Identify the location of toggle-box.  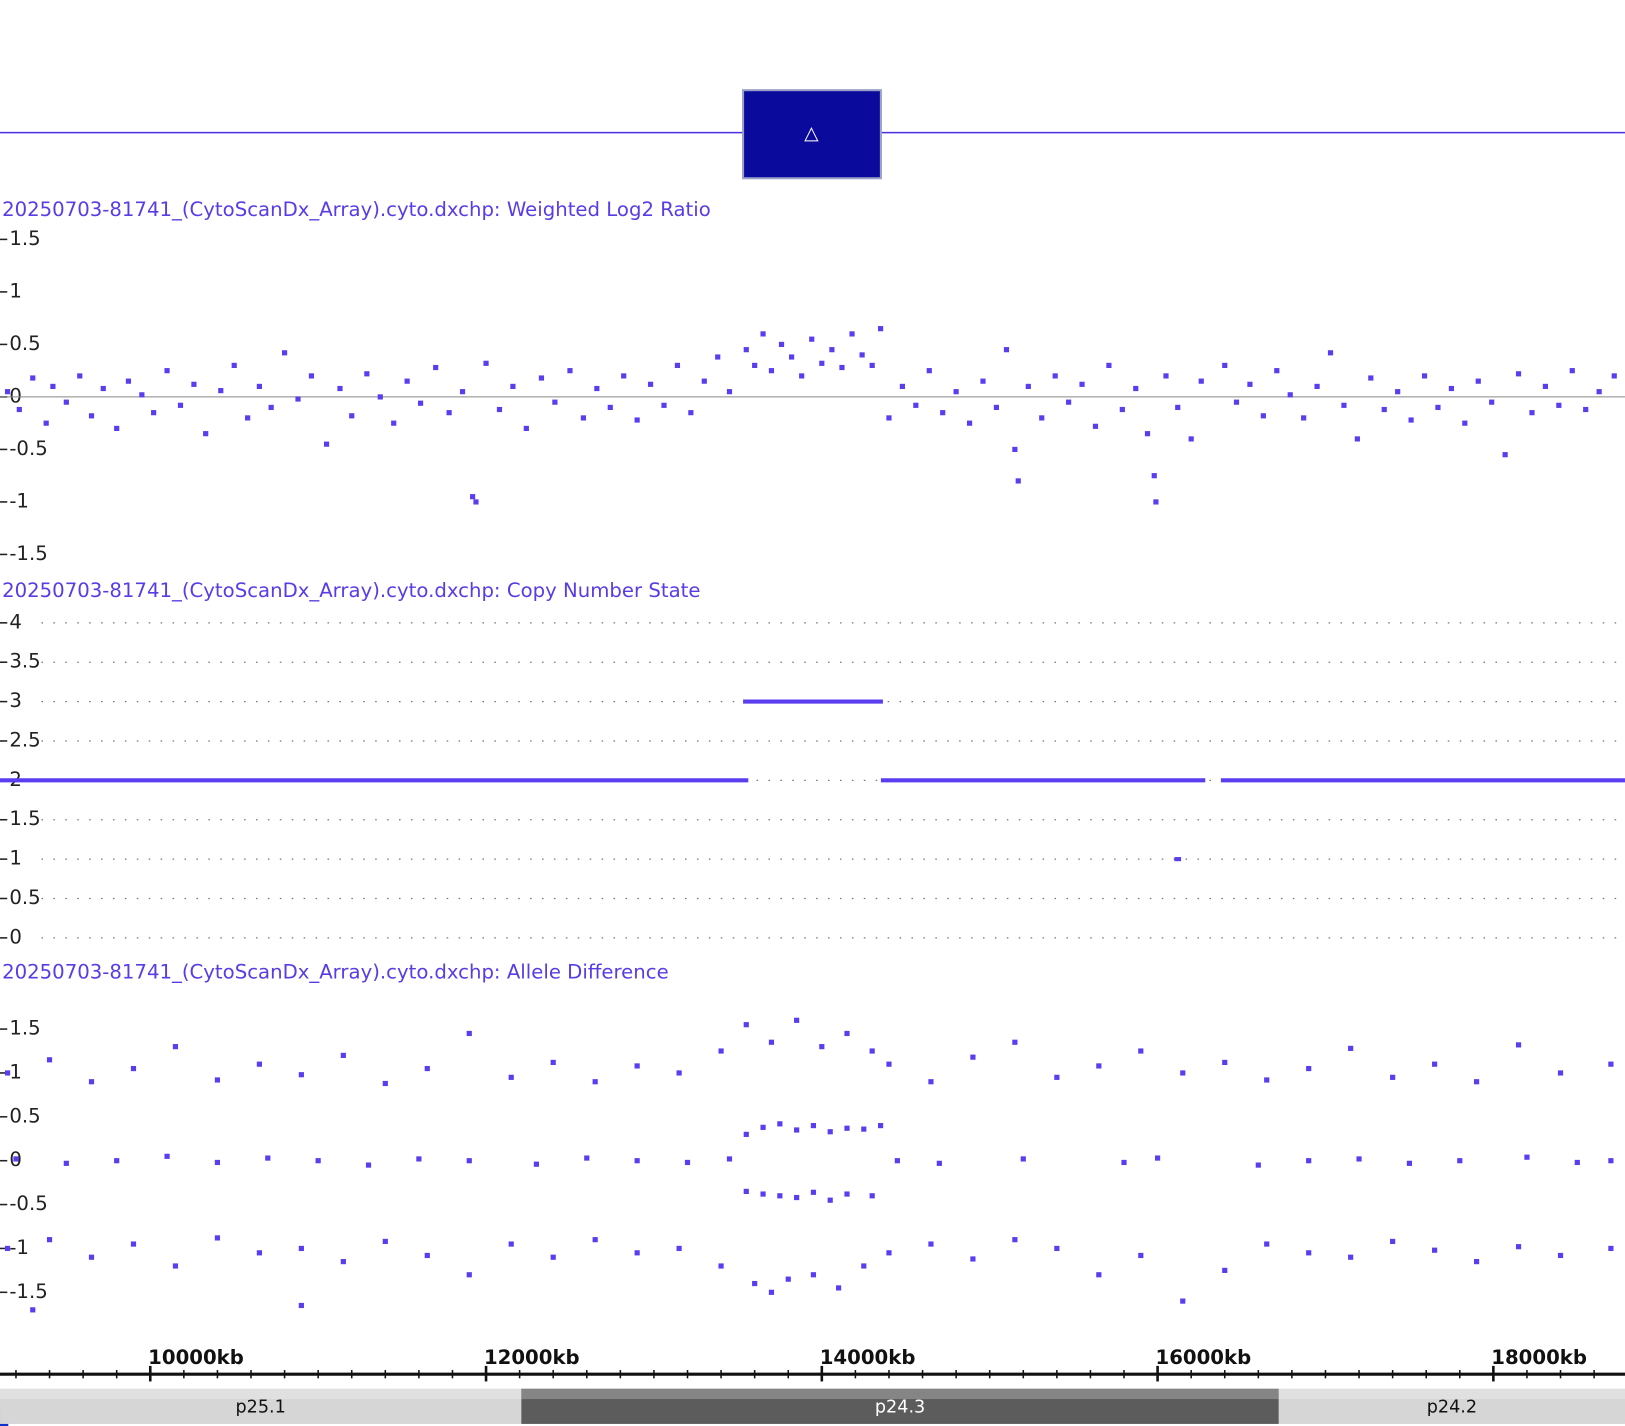
(812, 134).